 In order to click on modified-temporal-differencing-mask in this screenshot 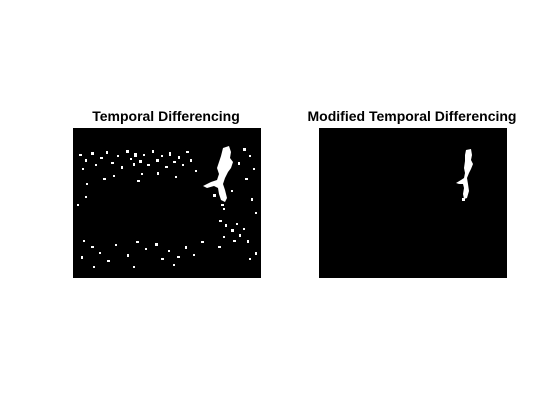, I will do `click(464, 175)`.